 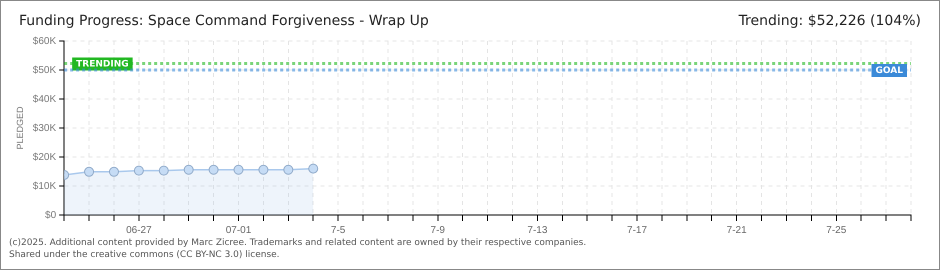 I want to click on x-tick-label: 06-27, so click(x=139, y=230).